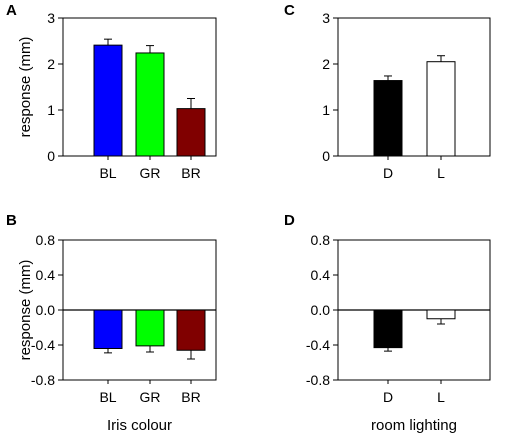  What do you see at coordinates (289, 10) in the screenshot?
I see `panel-letter: C` at bounding box center [289, 10].